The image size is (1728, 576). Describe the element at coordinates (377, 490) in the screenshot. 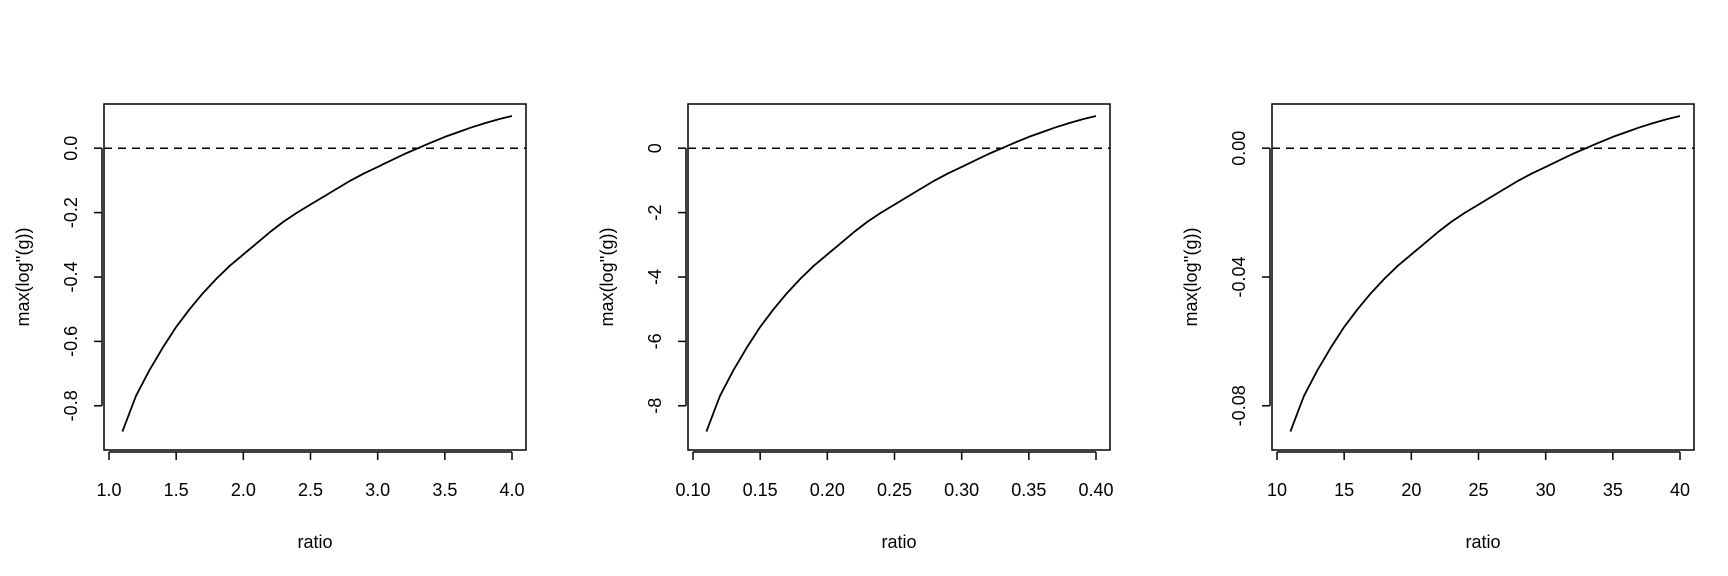

I see `x-tick-label: 3.0` at that location.